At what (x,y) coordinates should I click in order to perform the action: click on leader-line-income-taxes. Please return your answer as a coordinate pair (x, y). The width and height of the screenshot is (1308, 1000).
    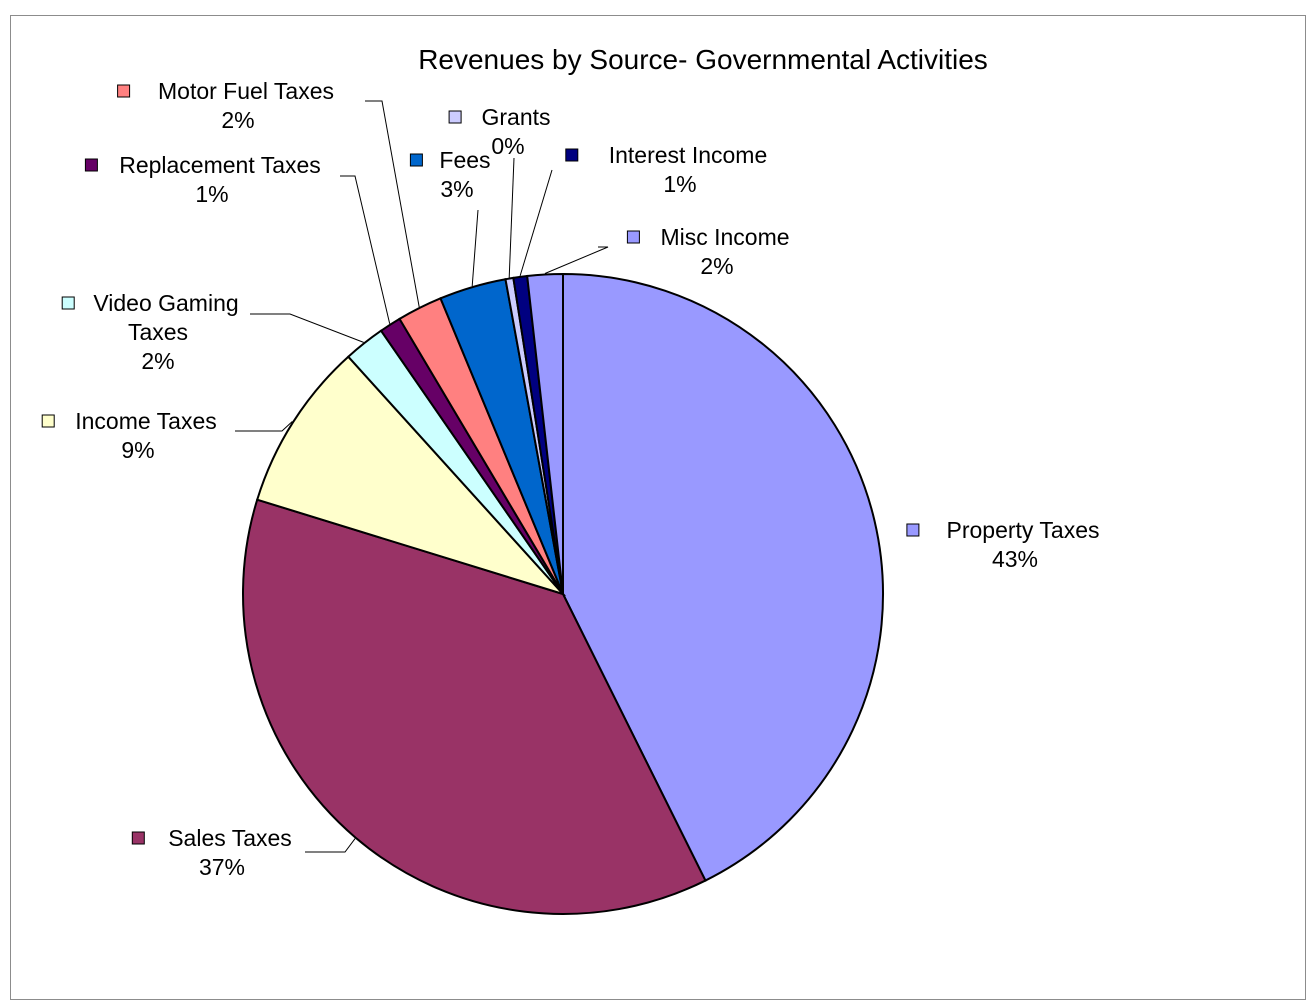
    Looking at the image, I should click on (264, 426).